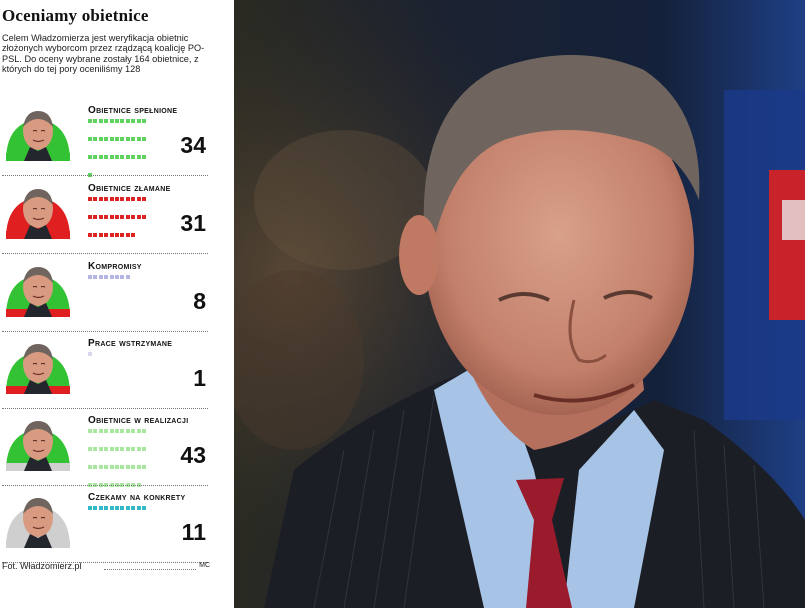 The width and height of the screenshot is (805, 608). I want to click on author-initials: MC, so click(204, 565).